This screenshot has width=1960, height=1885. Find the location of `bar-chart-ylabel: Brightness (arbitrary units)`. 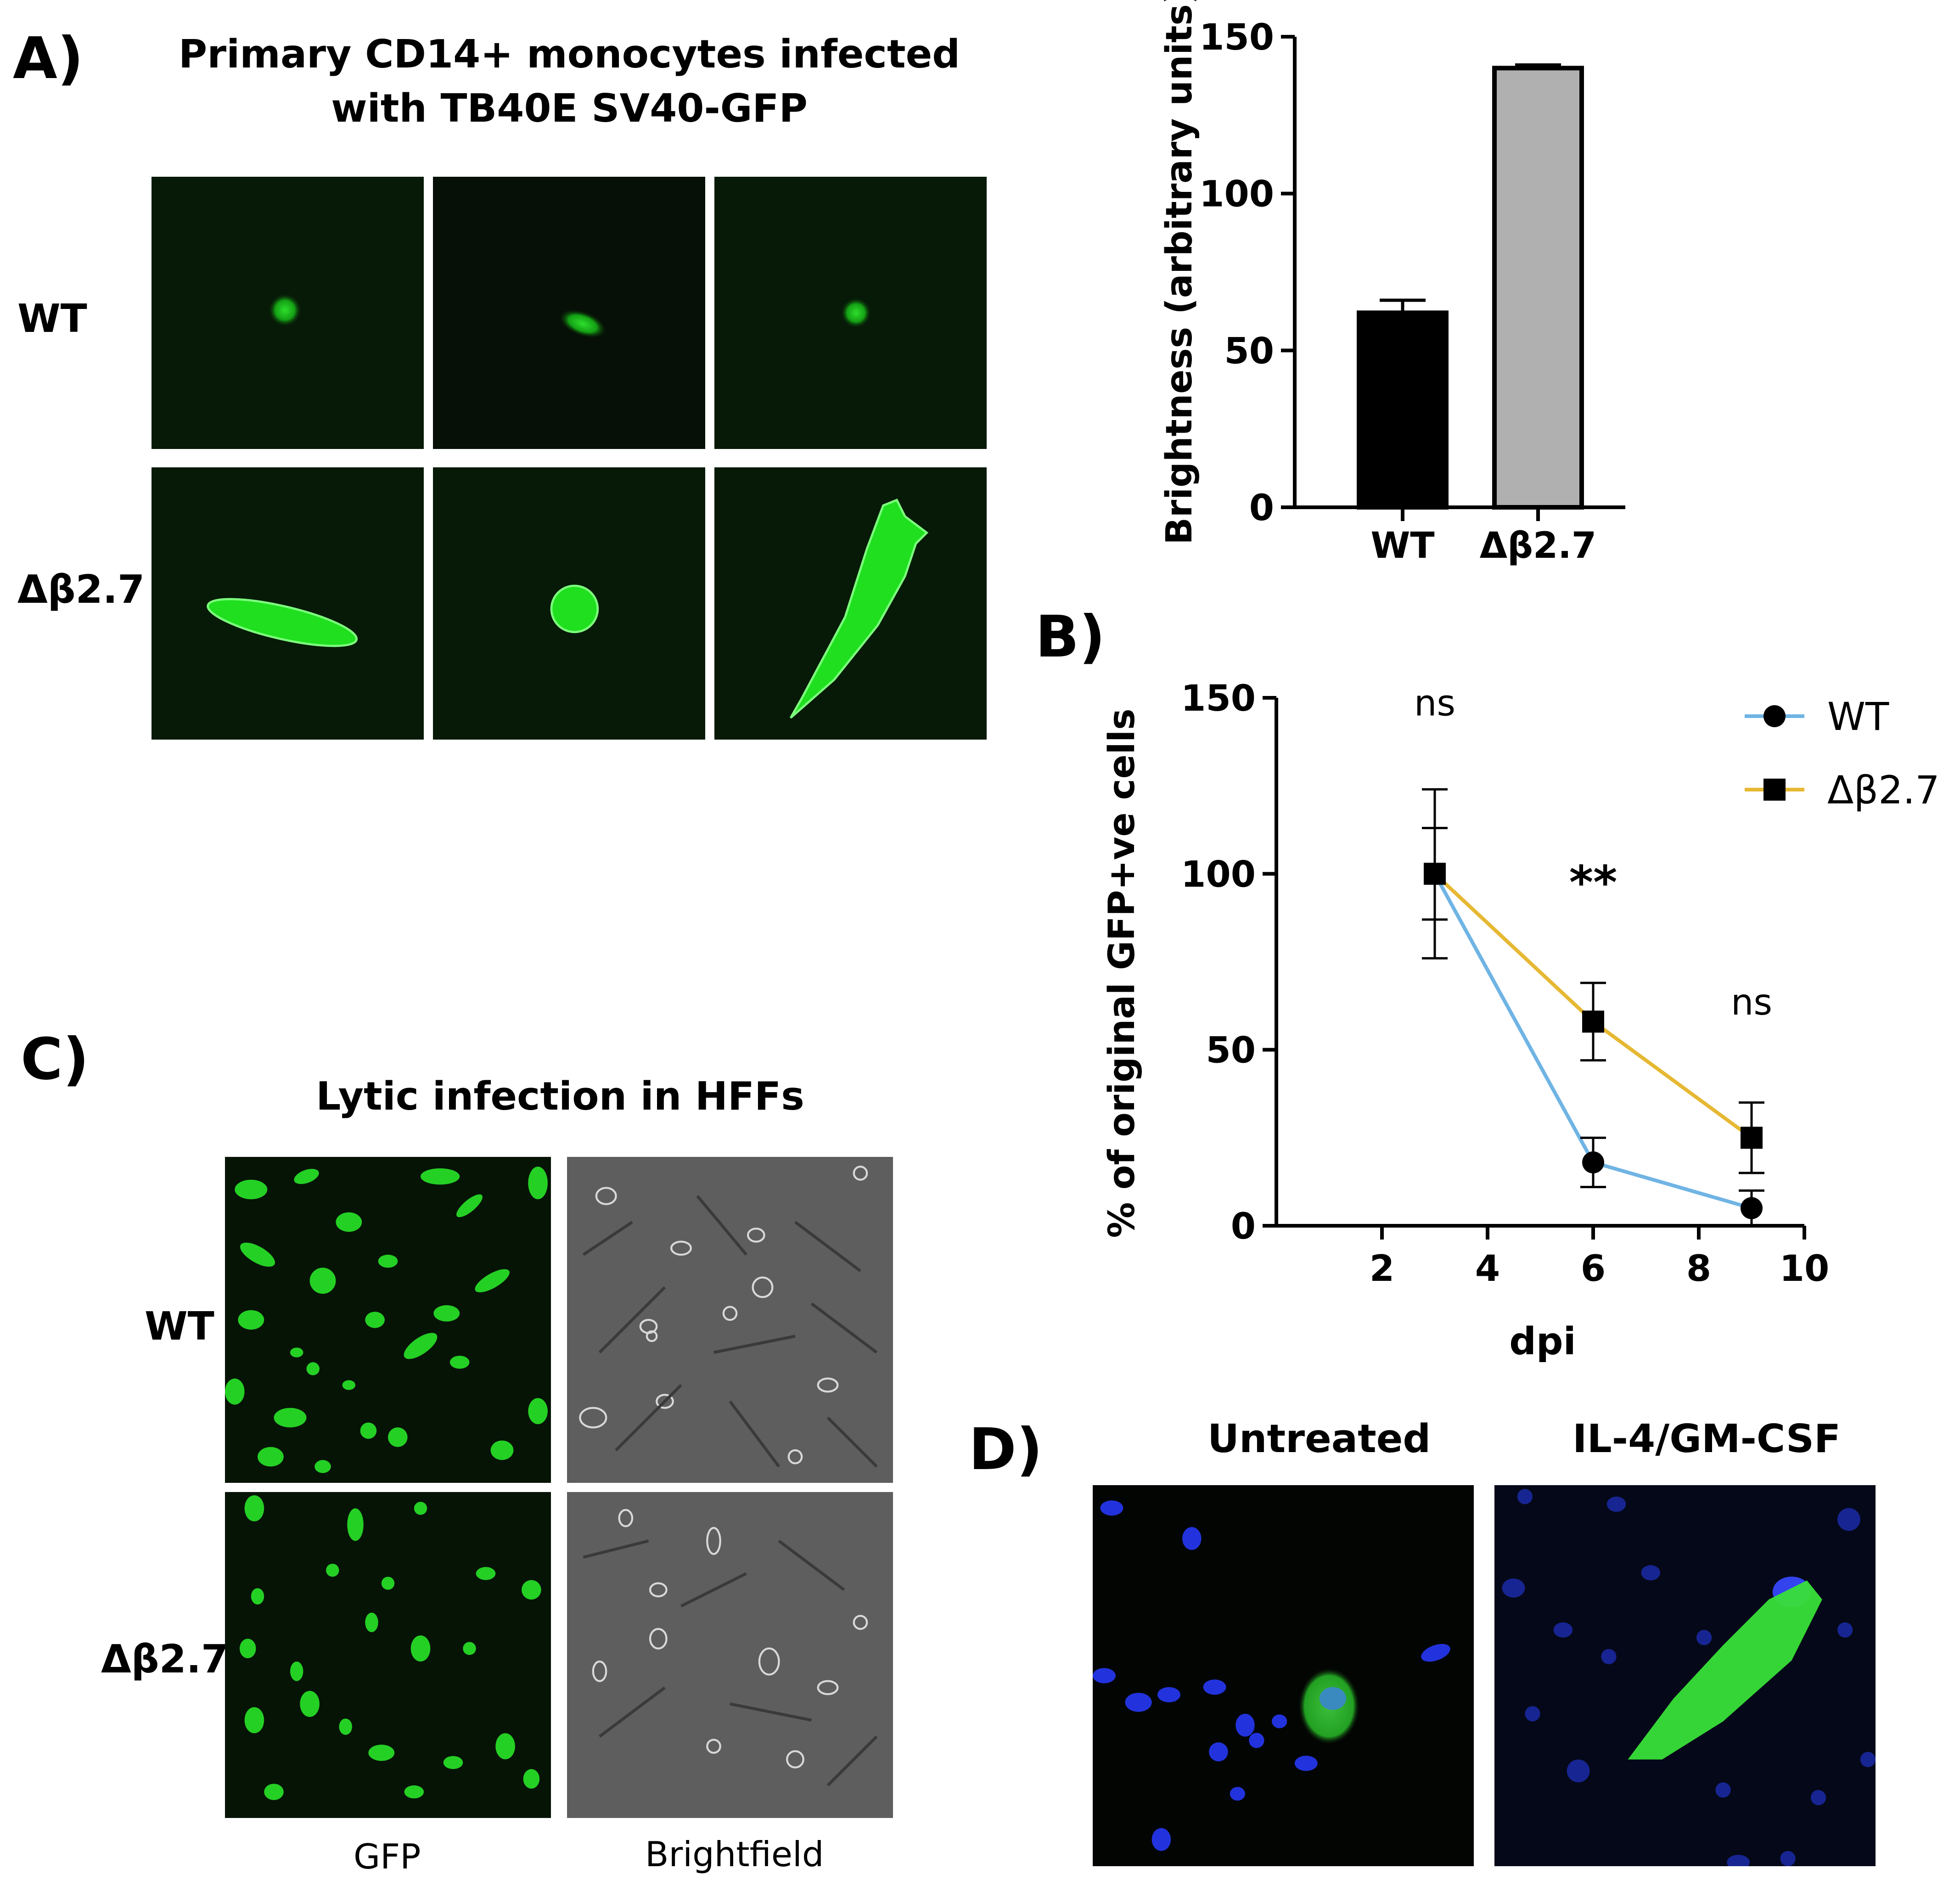

bar-chart-ylabel: Brightness (arbitrary units) is located at coordinates (1179, 272).